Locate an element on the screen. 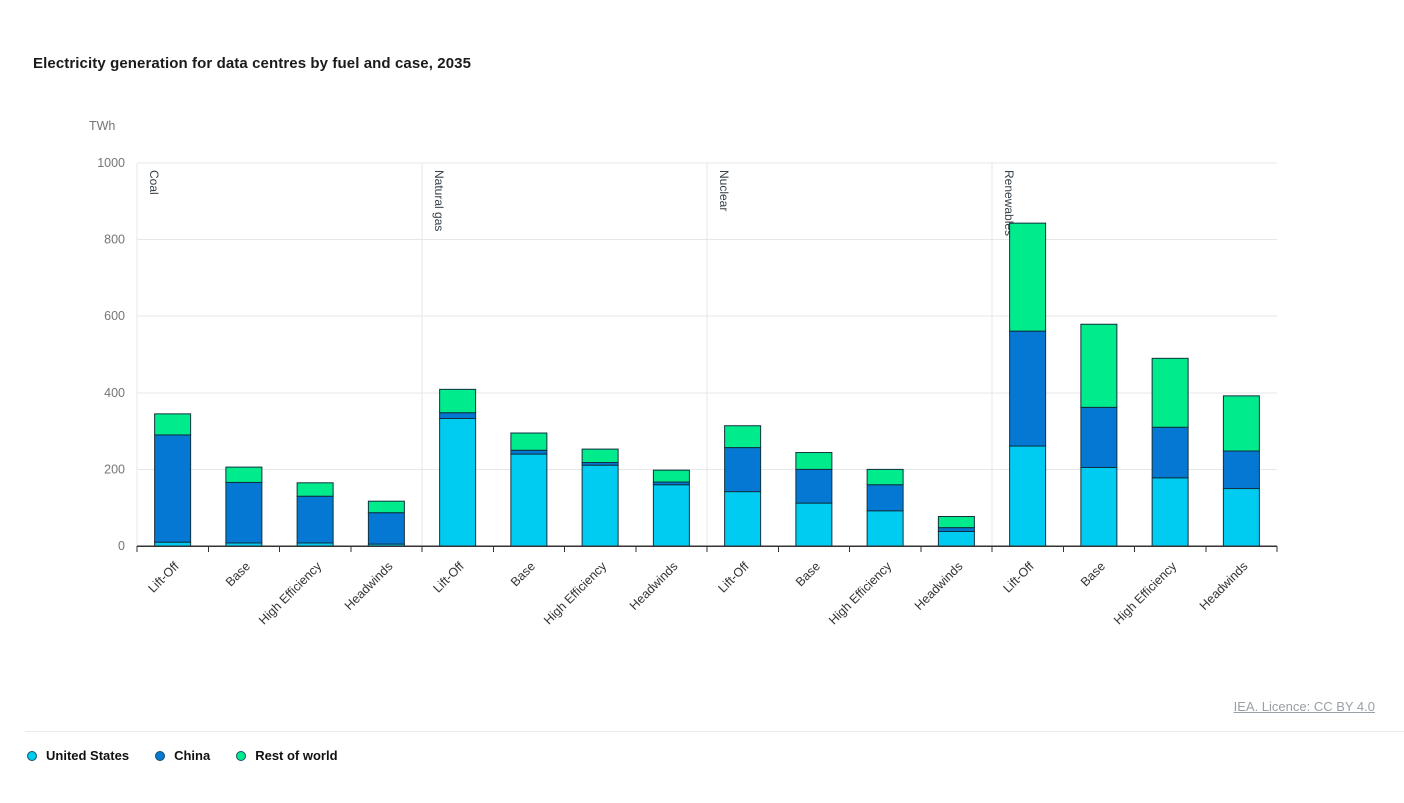 This screenshot has width=1404, height=803. legend-item-china: China is located at coordinates (182, 755).